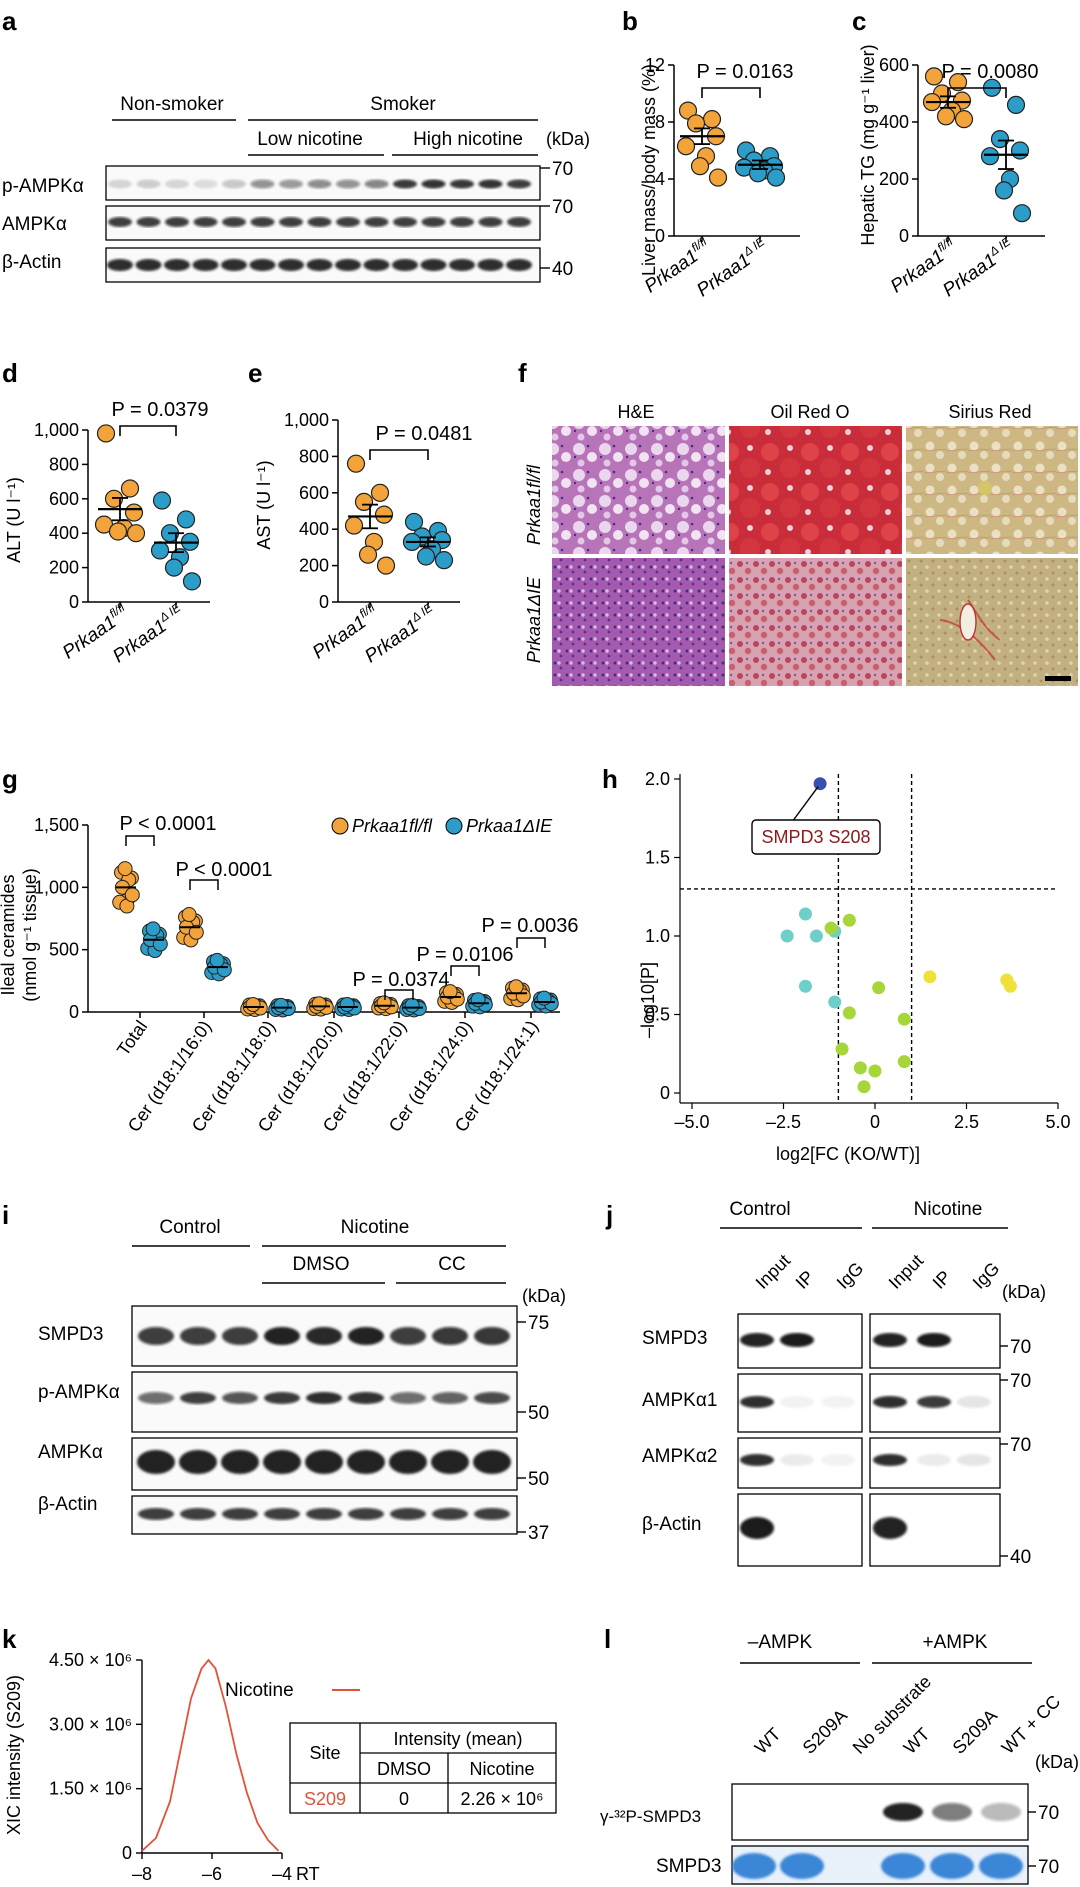 The width and height of the screenshot is (1080, 1887). Describe the element at coordinates (635, 412) in the screenshot. I see `col-label-he: H&E` at that location.